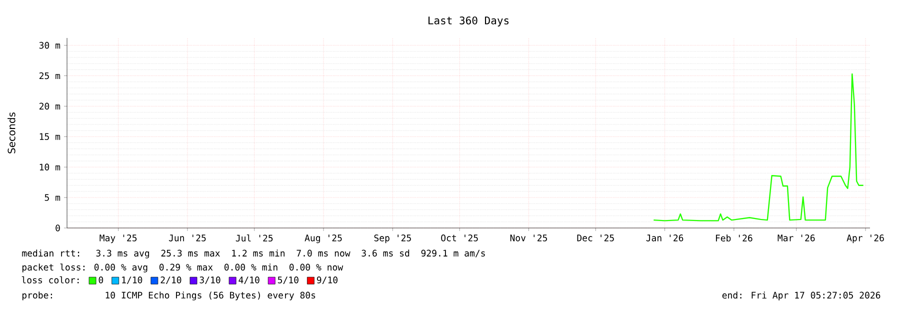  What do you see at coordinates (58, 228) in the screenshot?
I see `y-tick-label: 0` at bounding box center [58, 228].